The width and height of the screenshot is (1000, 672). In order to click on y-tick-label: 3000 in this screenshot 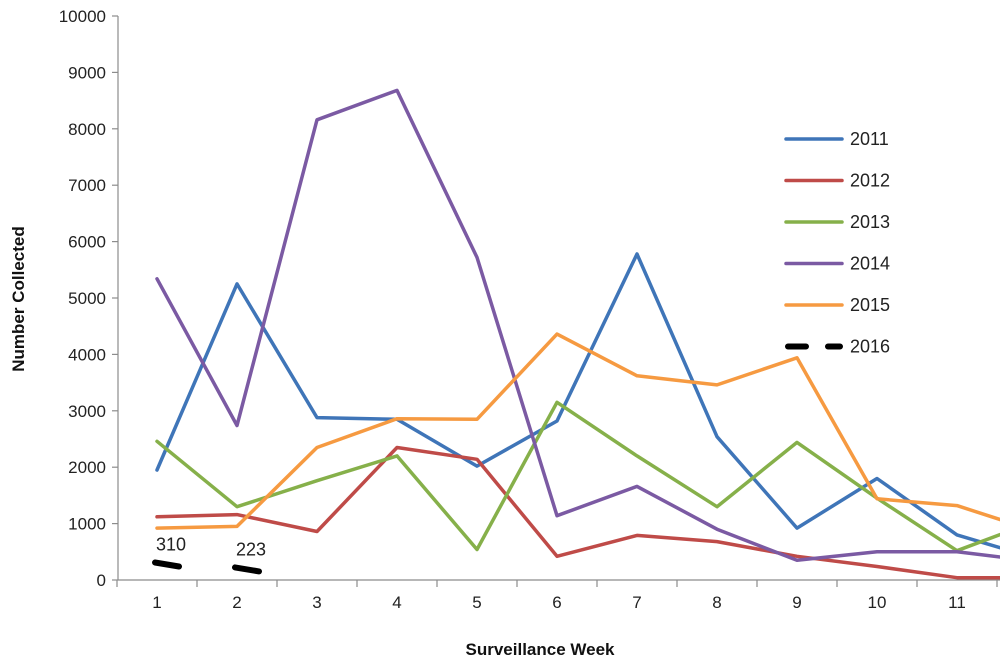, I will do `click(87, 411)`.